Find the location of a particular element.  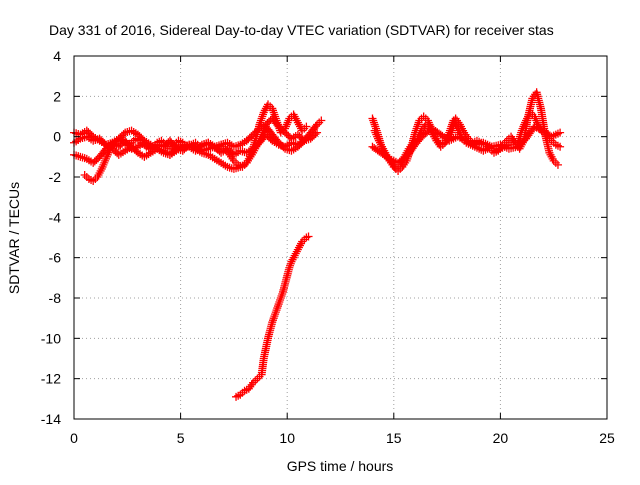

y-tick-label: -8 is located at coordinates (55, 298).